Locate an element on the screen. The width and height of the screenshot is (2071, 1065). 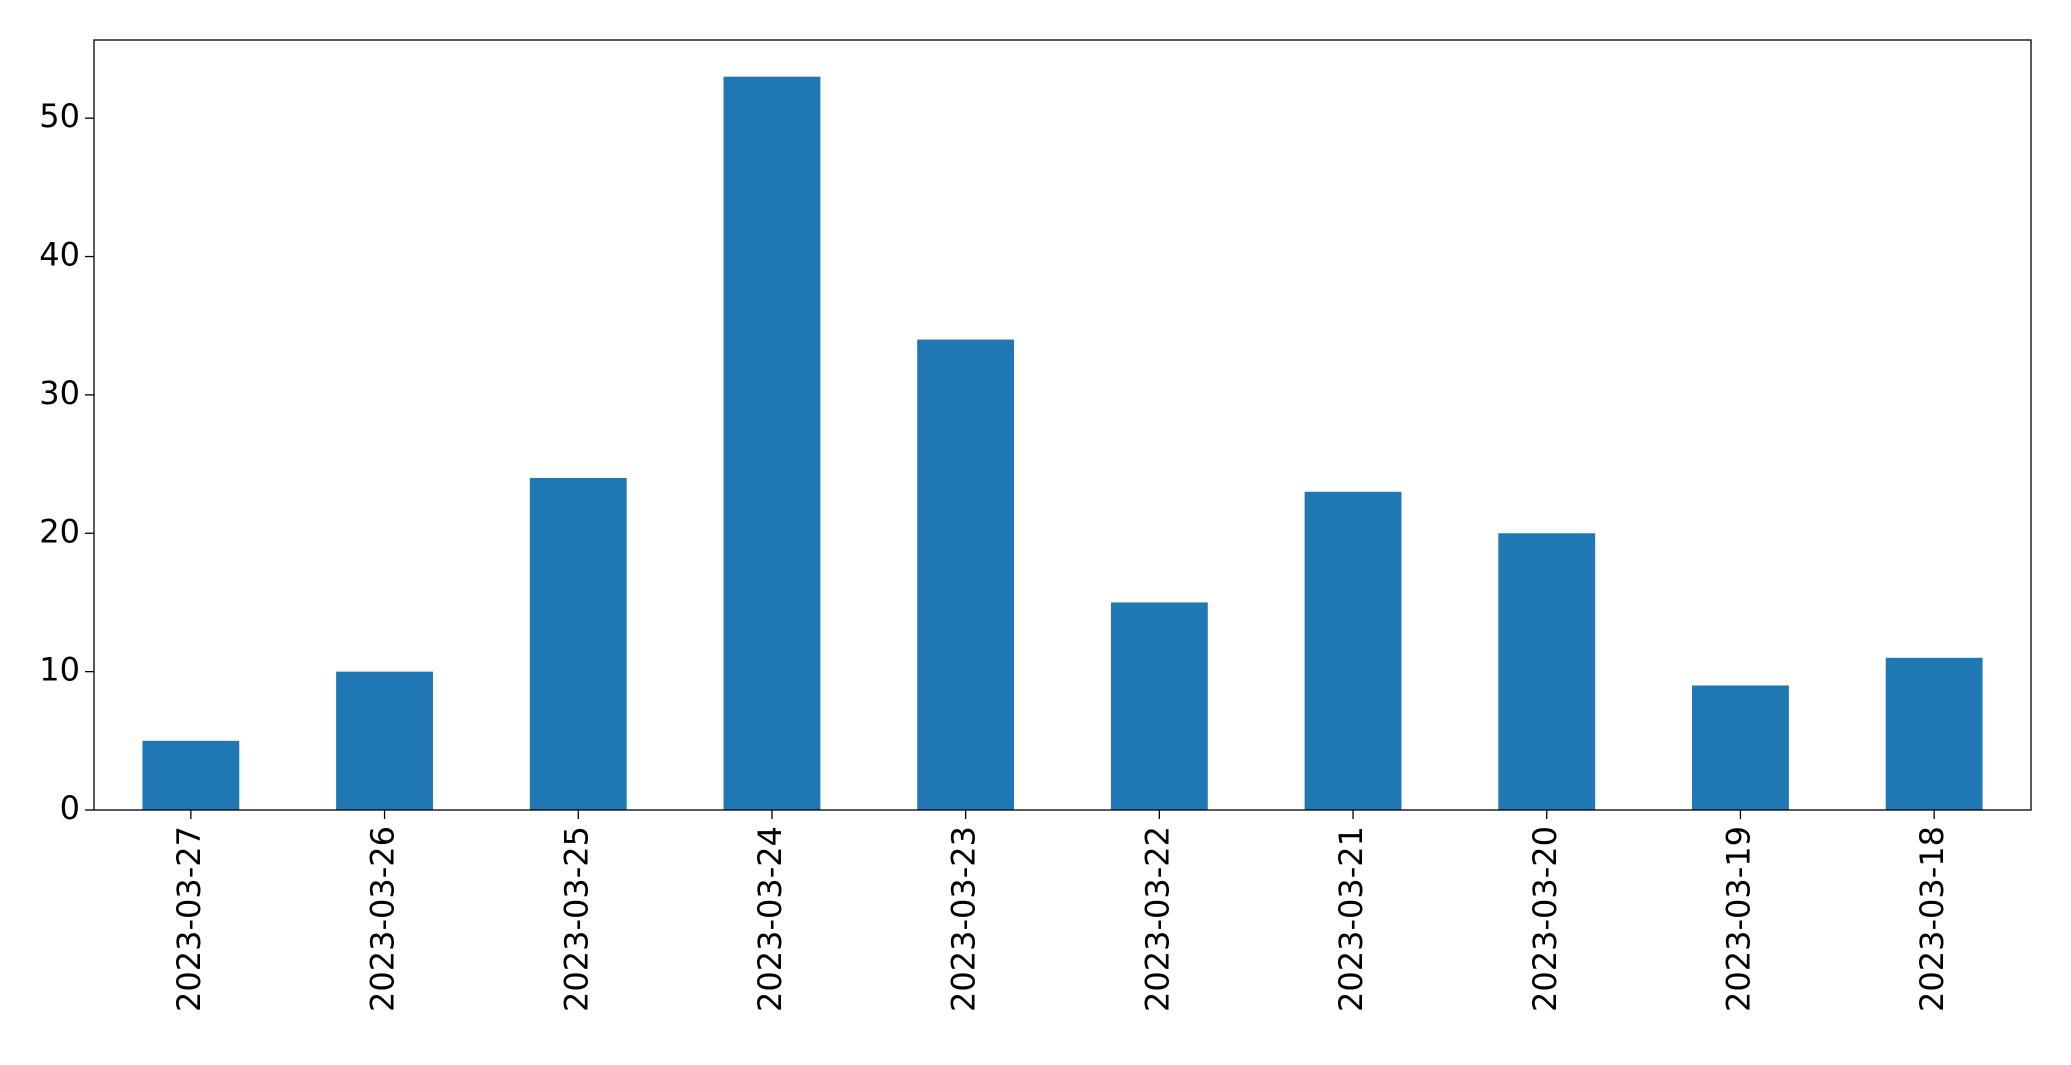
x-tick-label: 2023-03-27 is located at coordinates (189, 919).